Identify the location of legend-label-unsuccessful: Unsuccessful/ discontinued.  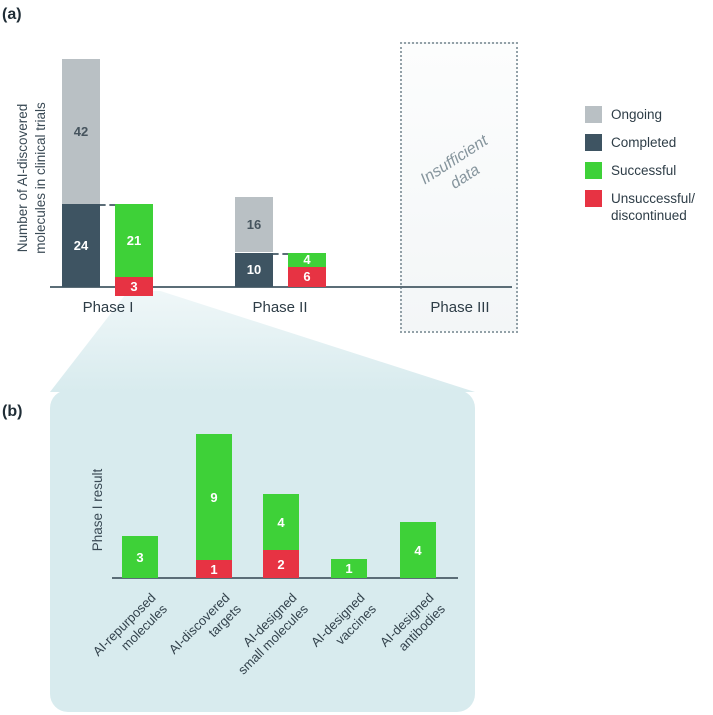
(653, 206).